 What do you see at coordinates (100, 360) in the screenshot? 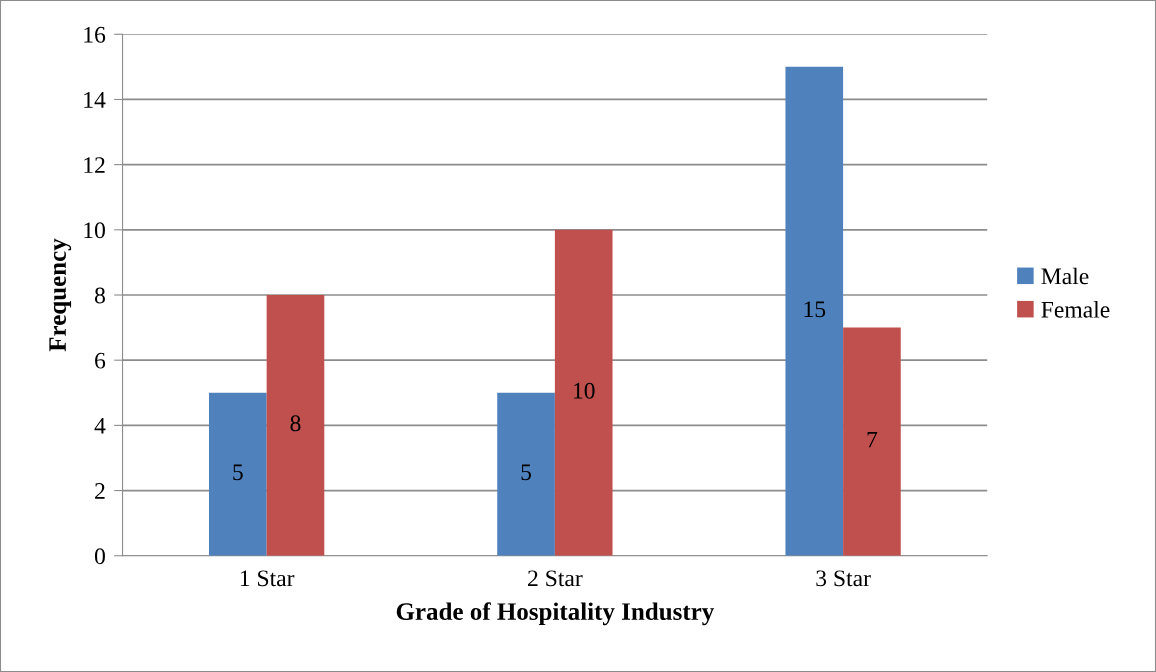
I see `y-tick-label: 6` at bounding box center [100, 360].